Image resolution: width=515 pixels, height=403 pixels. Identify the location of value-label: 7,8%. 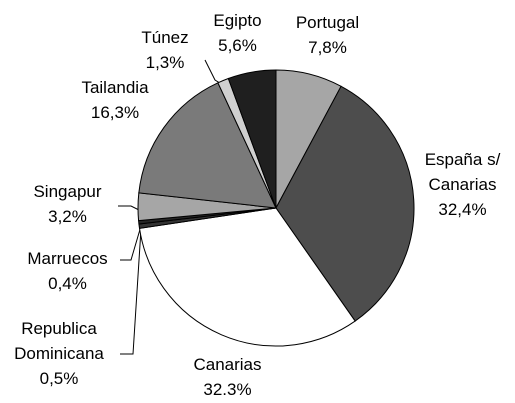
(327, 47).